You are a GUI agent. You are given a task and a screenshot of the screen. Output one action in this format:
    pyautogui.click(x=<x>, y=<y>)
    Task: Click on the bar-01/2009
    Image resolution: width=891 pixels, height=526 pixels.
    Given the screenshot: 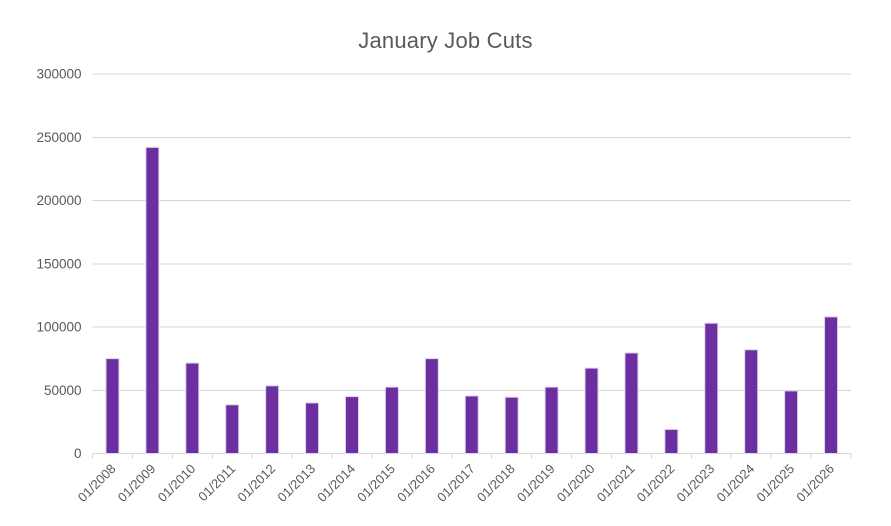 What is the action you would take?
    pyautogui.click(x=152, y=300)
    